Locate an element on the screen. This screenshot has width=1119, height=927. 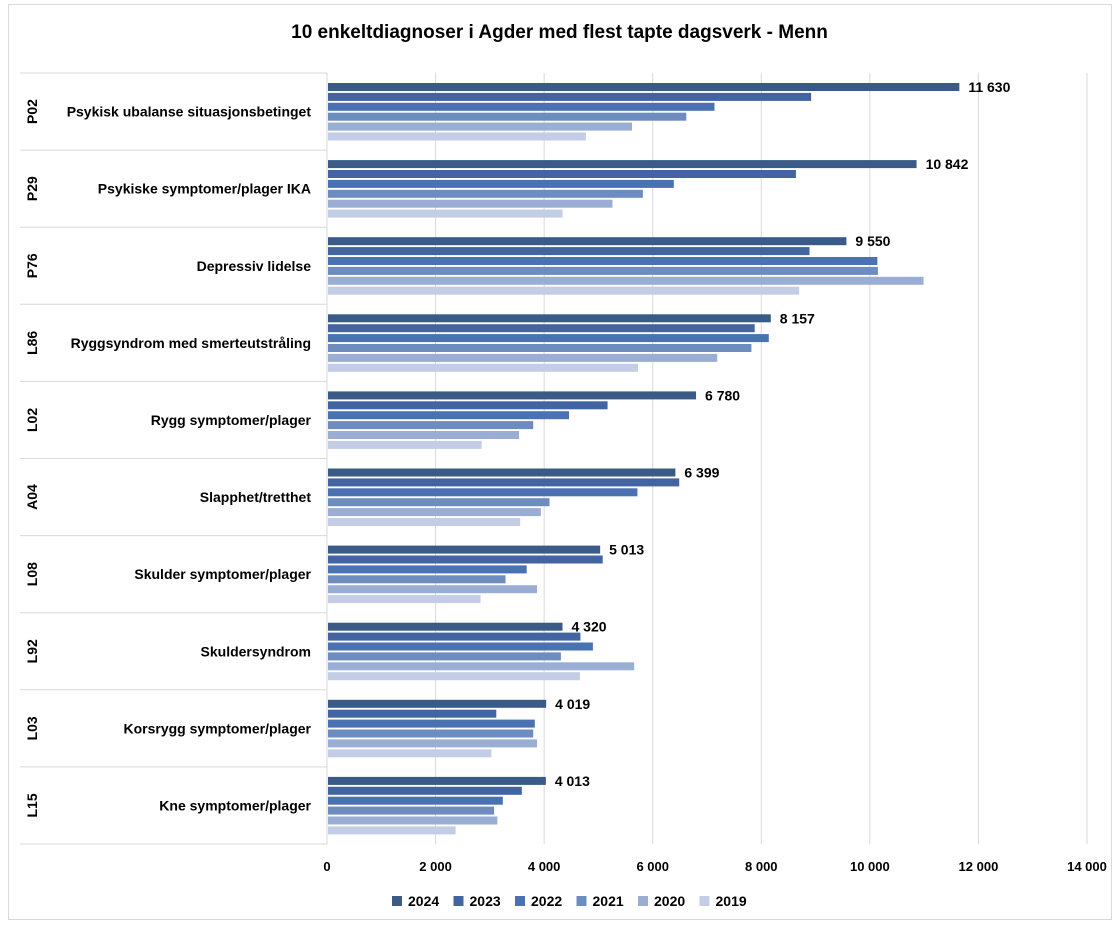
category-label: Depressiv lidelse is located at coordinates (254, 266).